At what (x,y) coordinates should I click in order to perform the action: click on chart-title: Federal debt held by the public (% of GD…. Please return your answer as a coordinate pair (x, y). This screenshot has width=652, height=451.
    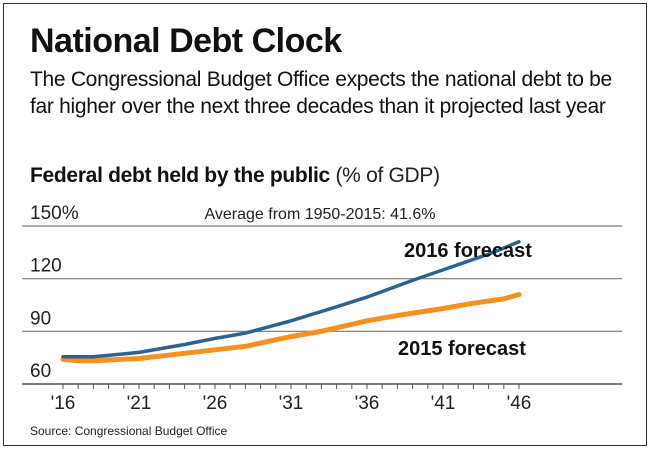
    Looking at the image, I should click on (235, 176).